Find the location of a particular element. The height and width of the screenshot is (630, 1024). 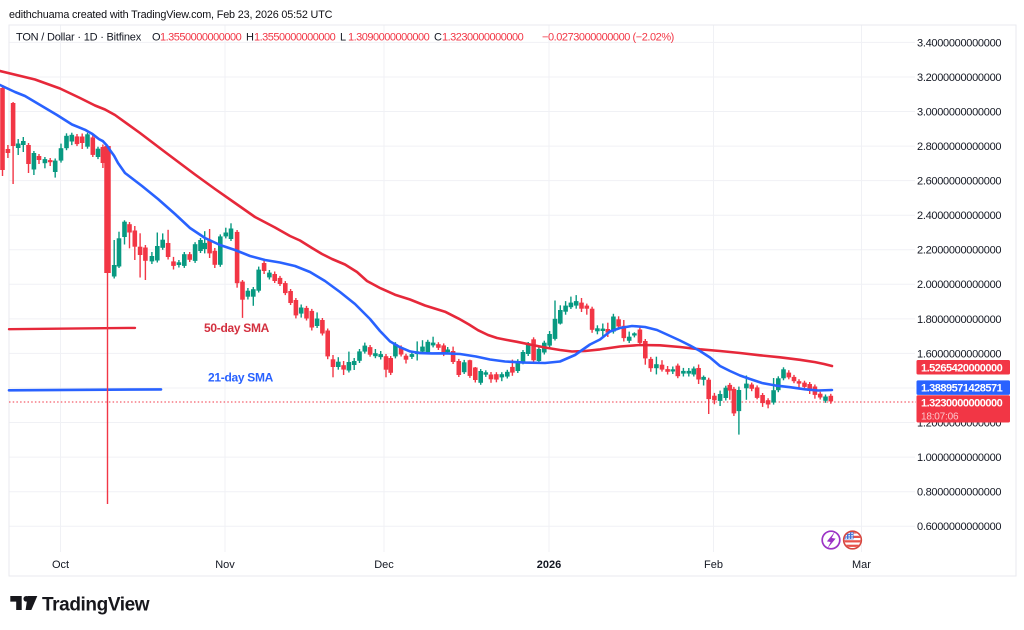

svg-text: 1.3889571428571 is located at coordinates (962, 389).